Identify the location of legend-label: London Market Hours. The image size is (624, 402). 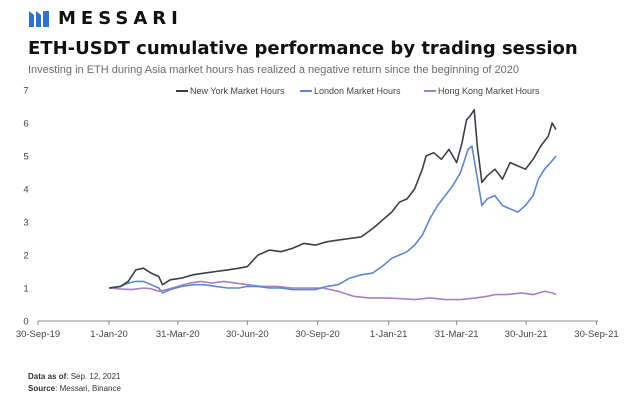
(357, 91).